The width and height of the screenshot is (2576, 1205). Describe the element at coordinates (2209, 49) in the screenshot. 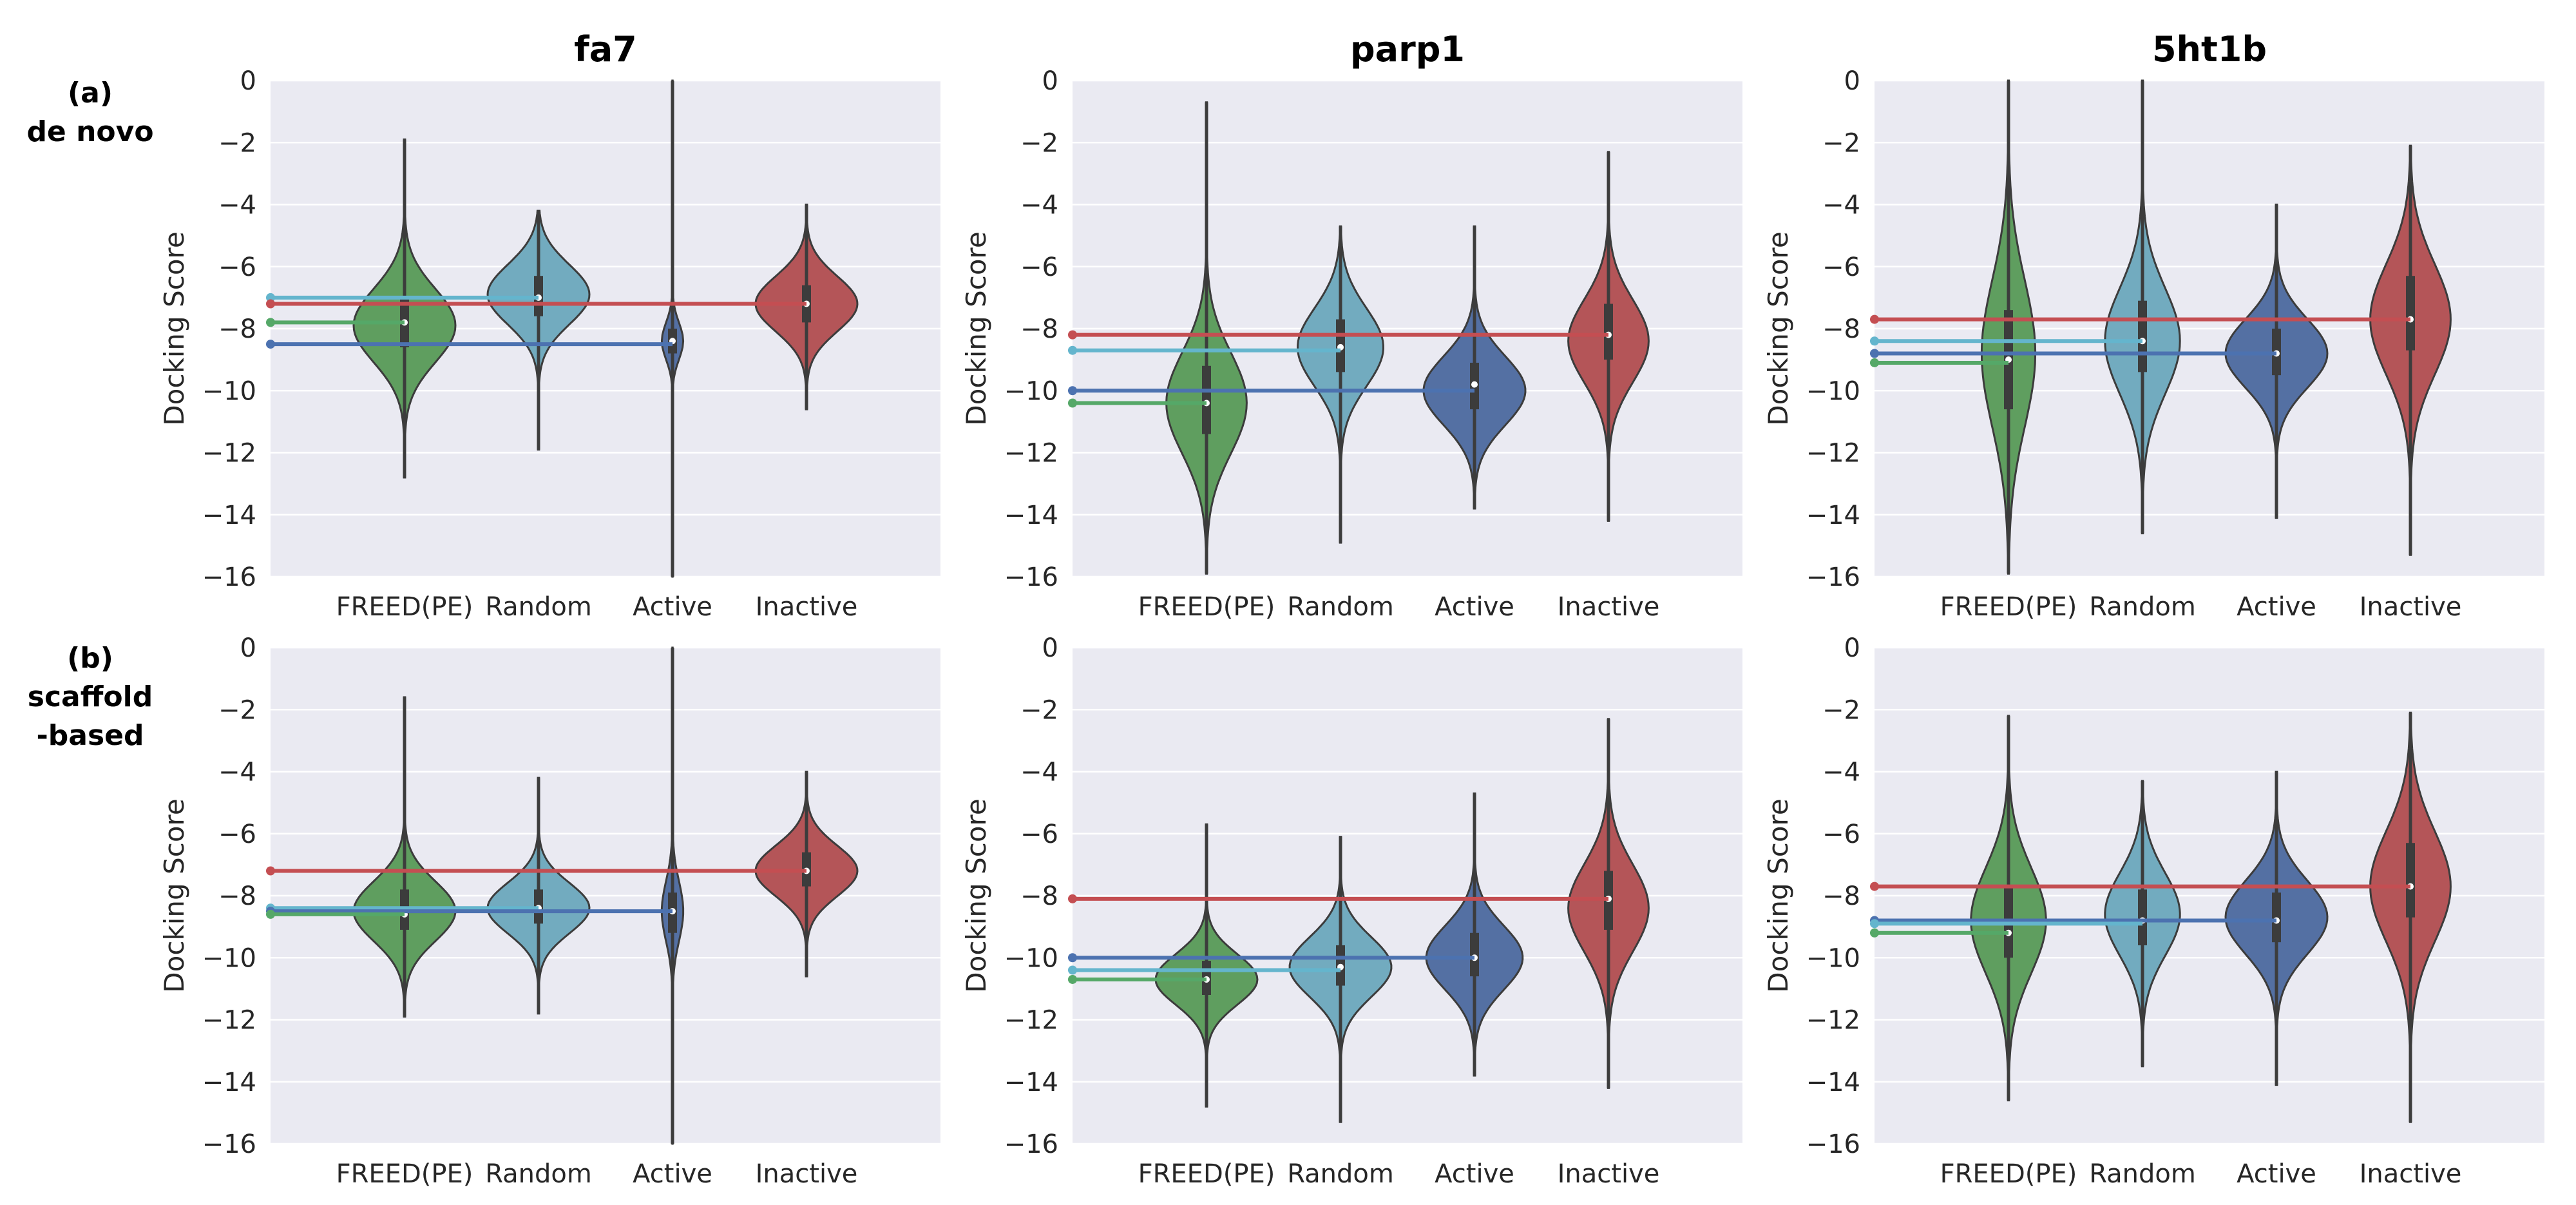

I see `panel-title: 5ht1b` at that location.